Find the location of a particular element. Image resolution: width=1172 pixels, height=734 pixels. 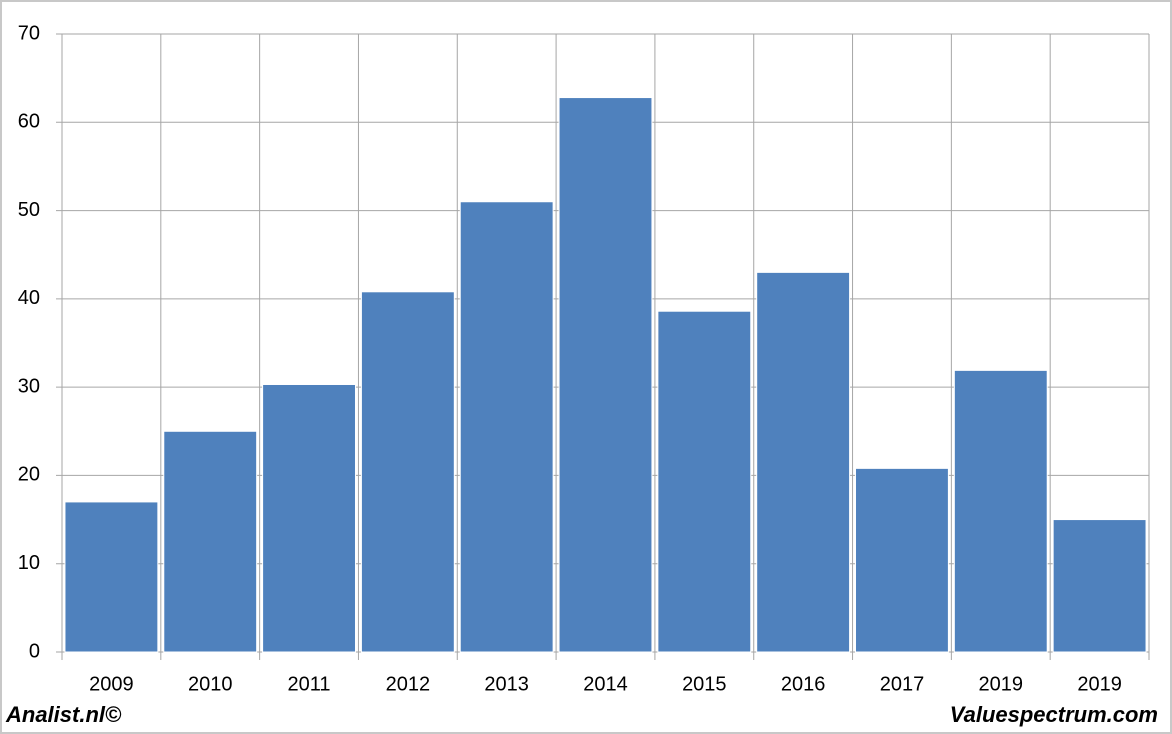

y-tick-label: 30 is located at coordinates (29, 386).